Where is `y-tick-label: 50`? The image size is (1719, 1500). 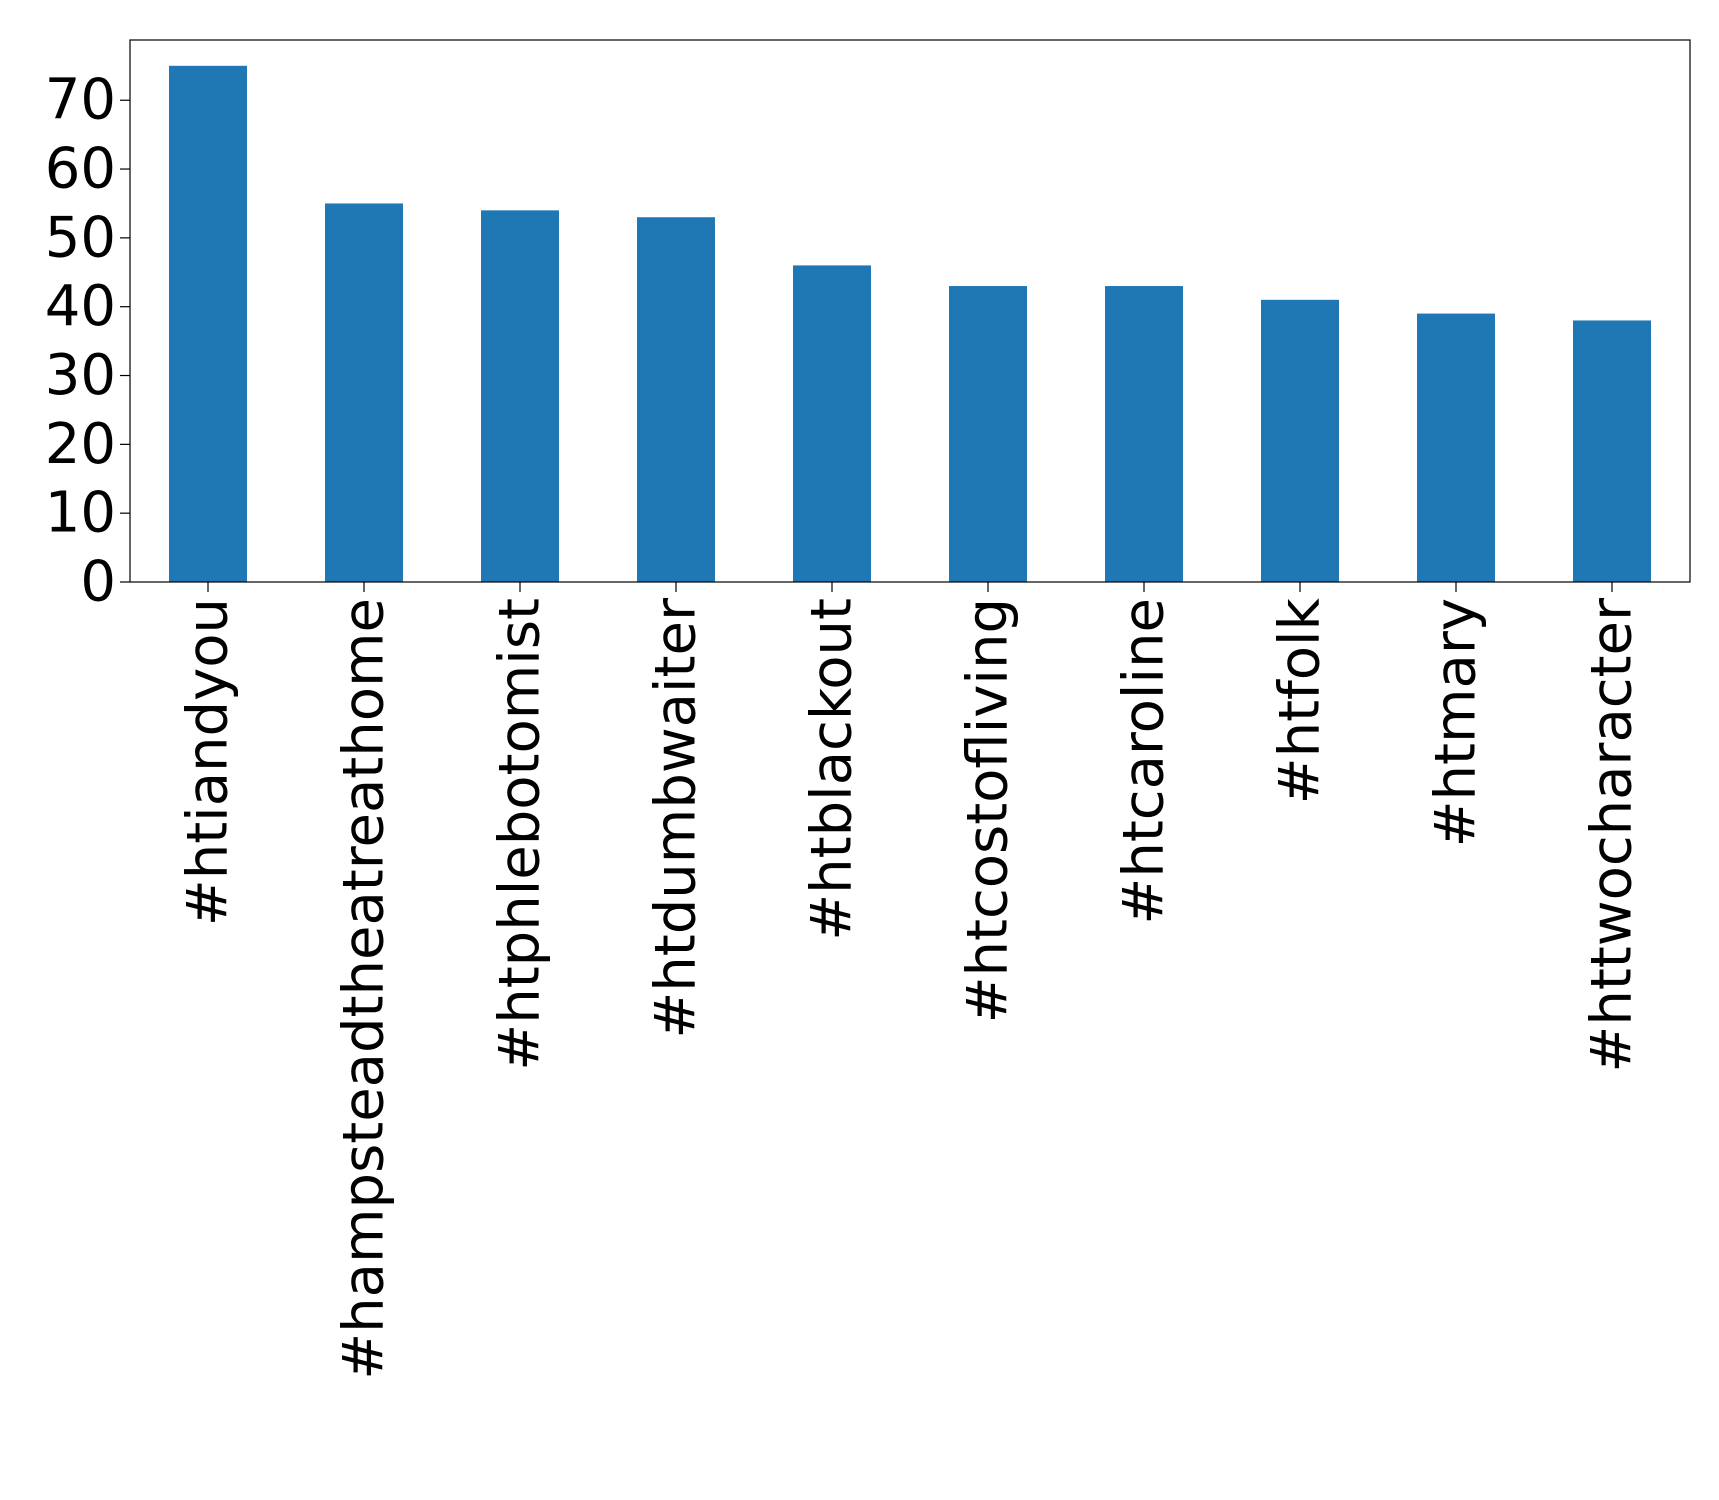
y-tick-label: 50 is located at coordinates (80, 237).